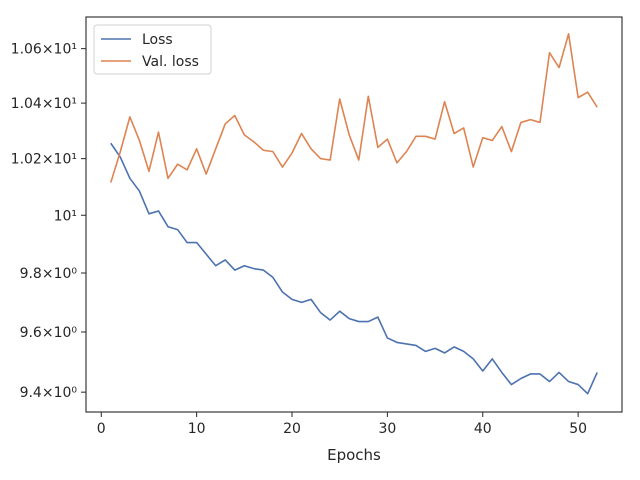 The image size is (640, 480). I want to click on y-tick-label: 9.6×10⁰, so click(49, 333).